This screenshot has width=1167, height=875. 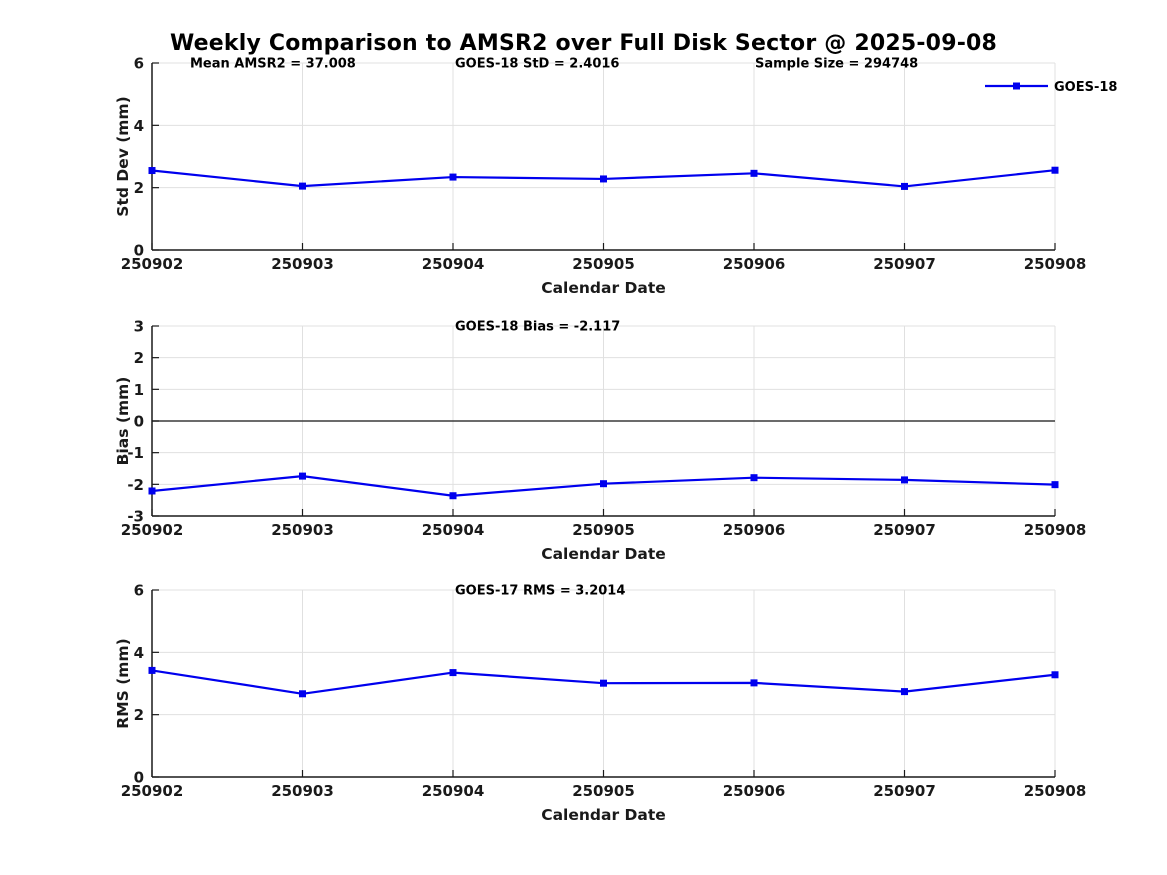 What do you see at coordinates (1016, 86) in the screenshot?
I see `legend-marker` at bounding box center [1016, 86].